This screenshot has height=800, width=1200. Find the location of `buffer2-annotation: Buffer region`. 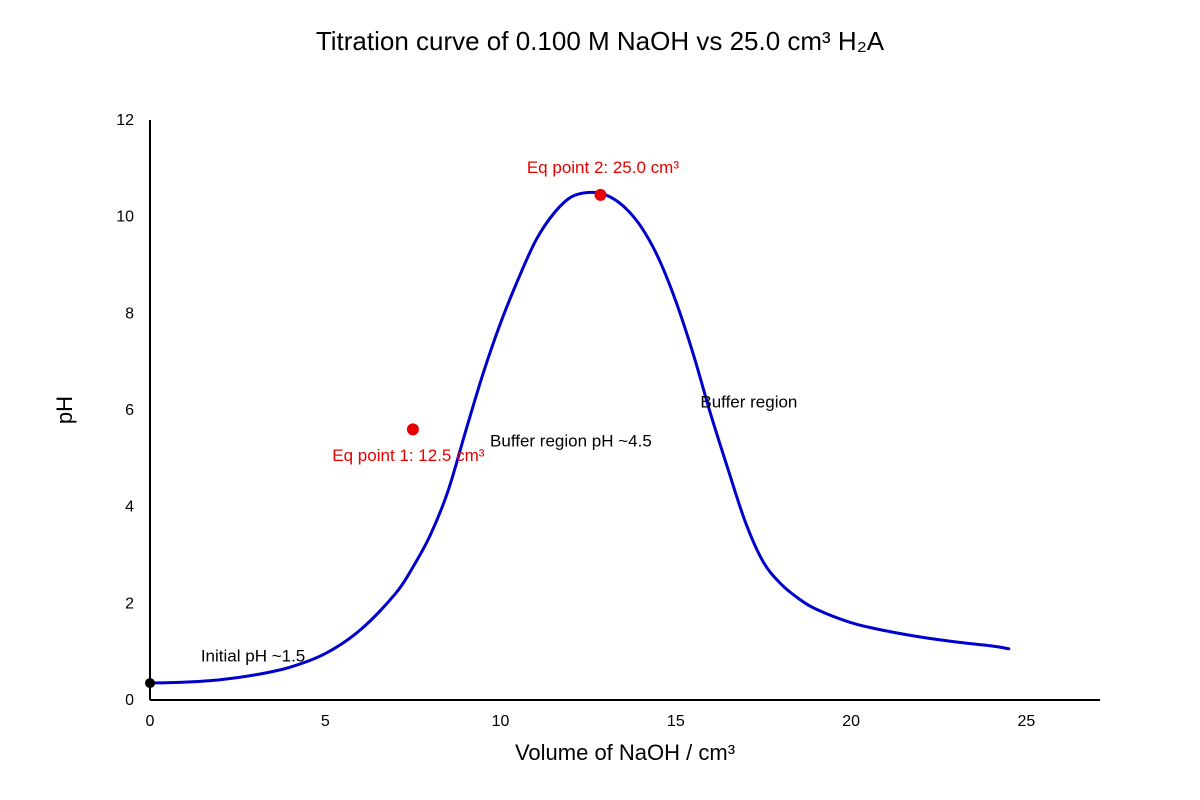

buffer2-annotation: Buffer region is located at coordinates (748, 402).